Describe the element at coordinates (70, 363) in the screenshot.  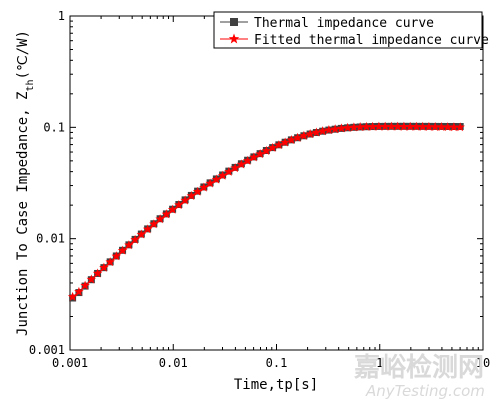
I see `x-tick-label: 0.001` at that location.